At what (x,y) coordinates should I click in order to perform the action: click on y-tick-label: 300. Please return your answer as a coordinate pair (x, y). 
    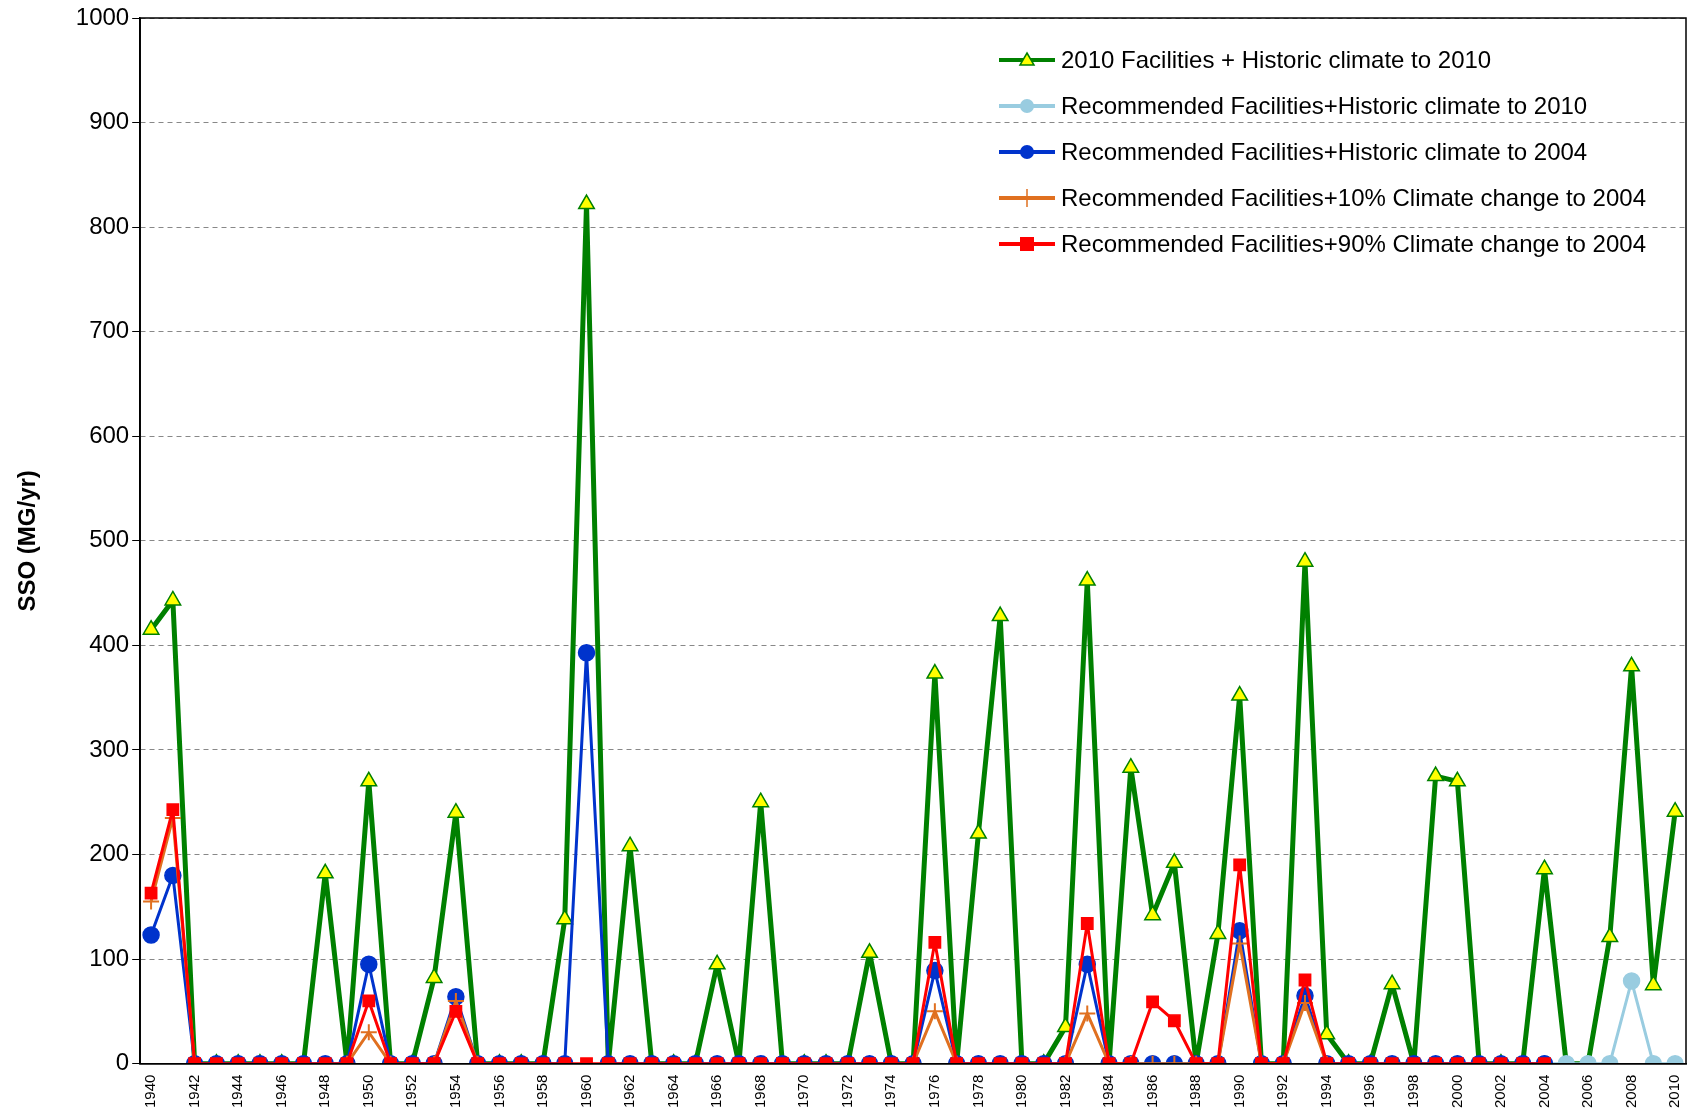
    Looking at the image, I should click on (109, 748).